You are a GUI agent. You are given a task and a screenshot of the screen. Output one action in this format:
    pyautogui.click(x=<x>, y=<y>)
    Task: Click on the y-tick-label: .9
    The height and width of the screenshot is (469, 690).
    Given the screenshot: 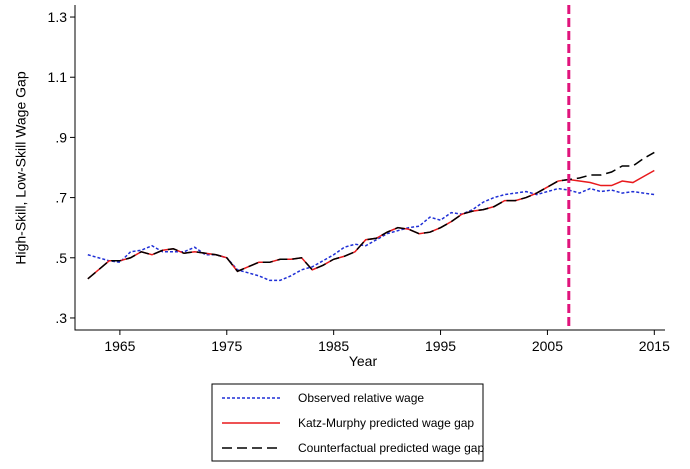 What is the action you would take?
    pyautogui.click(x=61, y=137)
    